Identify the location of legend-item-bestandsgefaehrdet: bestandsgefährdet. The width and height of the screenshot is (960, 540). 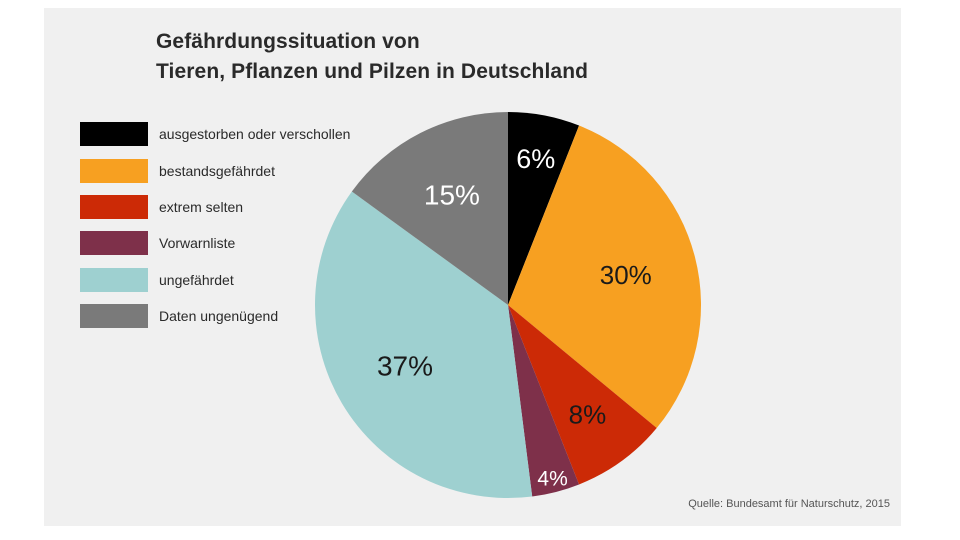
(230, 171).